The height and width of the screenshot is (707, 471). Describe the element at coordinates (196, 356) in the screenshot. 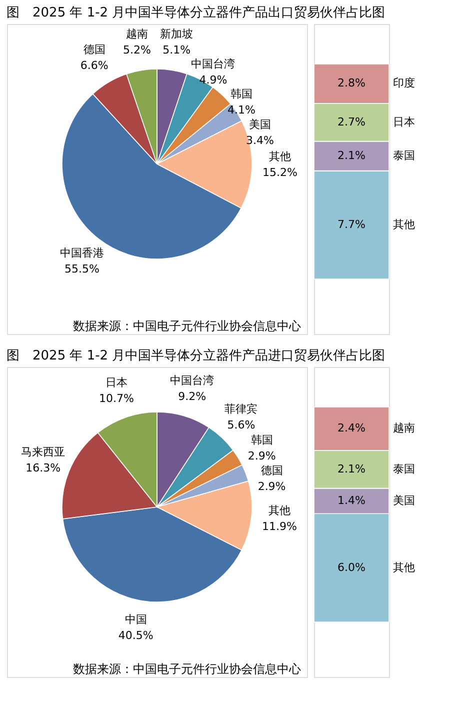

I see `chart-title: 图 2025 年 1-2 月中国半导体分立器件产品进口贸易伙伴占比图` at that location.